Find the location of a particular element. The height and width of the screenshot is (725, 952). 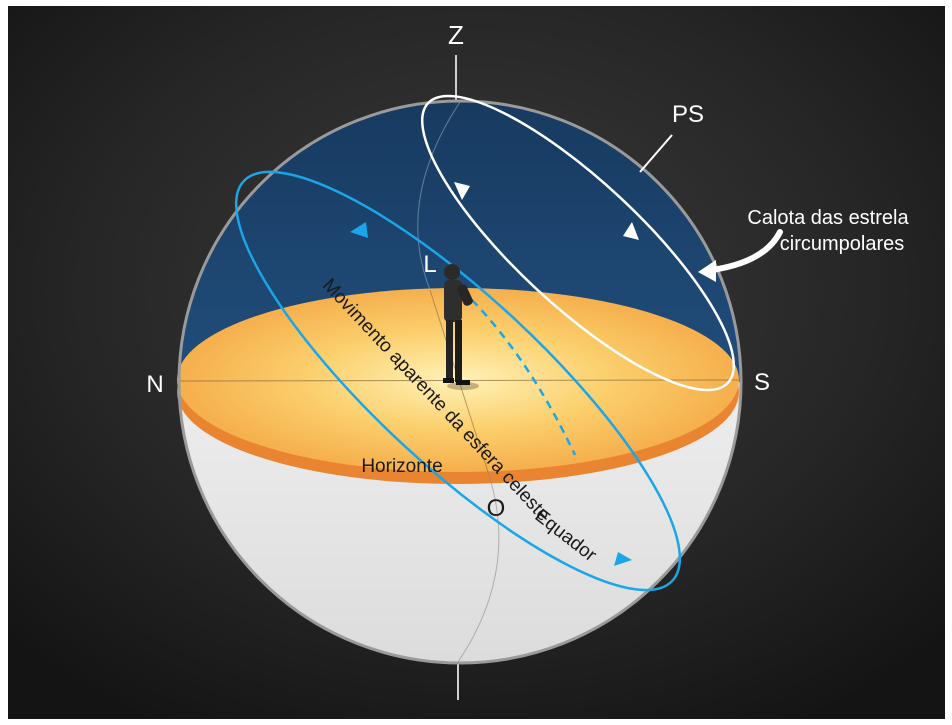

curved-arrow-head is located at coordinates (707, 271).